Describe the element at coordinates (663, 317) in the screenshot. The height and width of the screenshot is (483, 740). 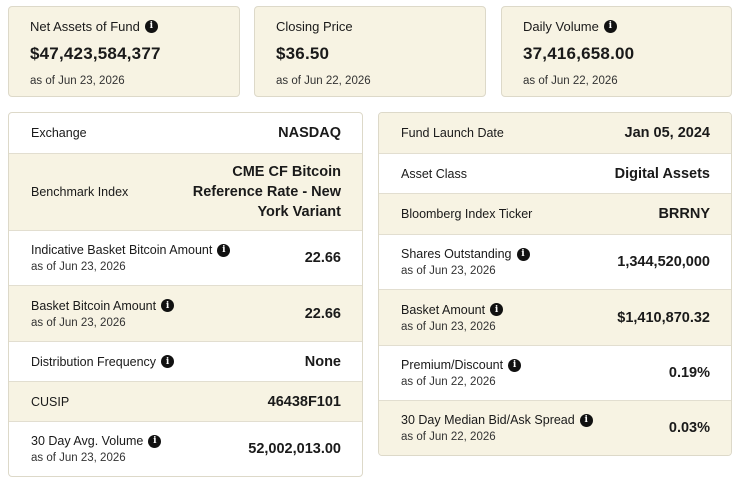
I see `row-value: $1,410,870.32` at that location.